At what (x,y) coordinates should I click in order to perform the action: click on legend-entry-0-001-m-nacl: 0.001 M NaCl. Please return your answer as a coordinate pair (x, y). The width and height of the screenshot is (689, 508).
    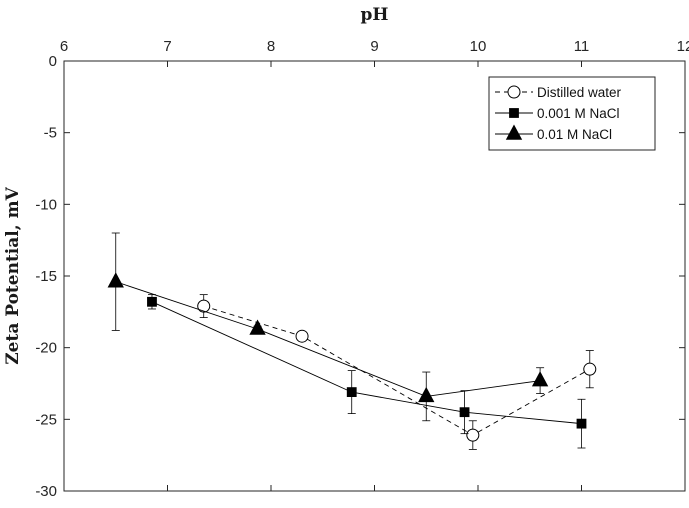
    Looking at the image, I should click on (557, 113).